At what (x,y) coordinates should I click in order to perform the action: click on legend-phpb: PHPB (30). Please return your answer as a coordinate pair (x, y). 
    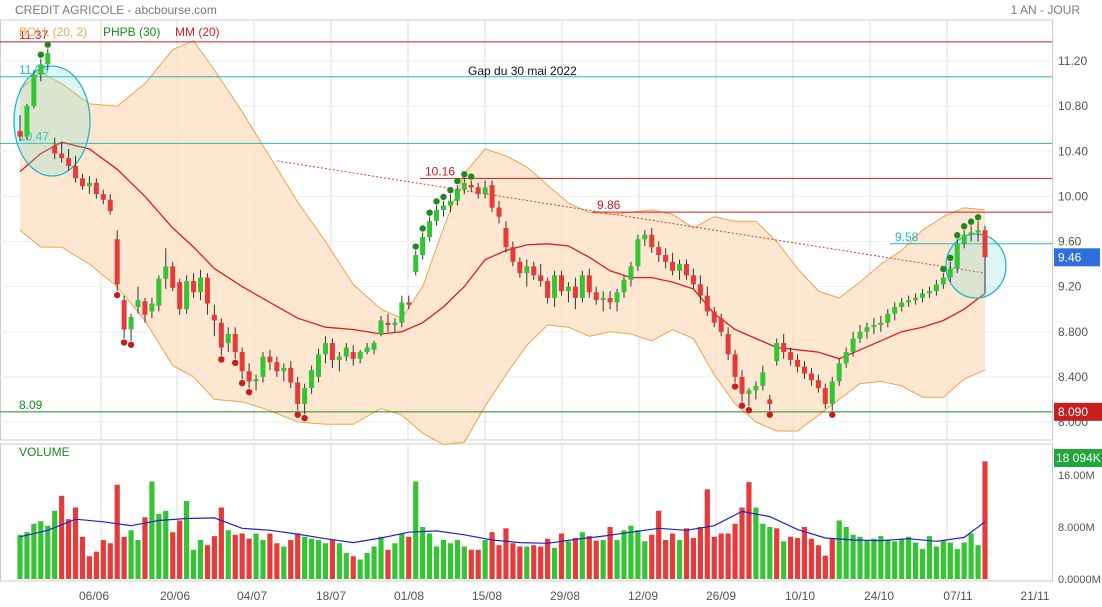
    Looking at the image, I should click on (131, 32).